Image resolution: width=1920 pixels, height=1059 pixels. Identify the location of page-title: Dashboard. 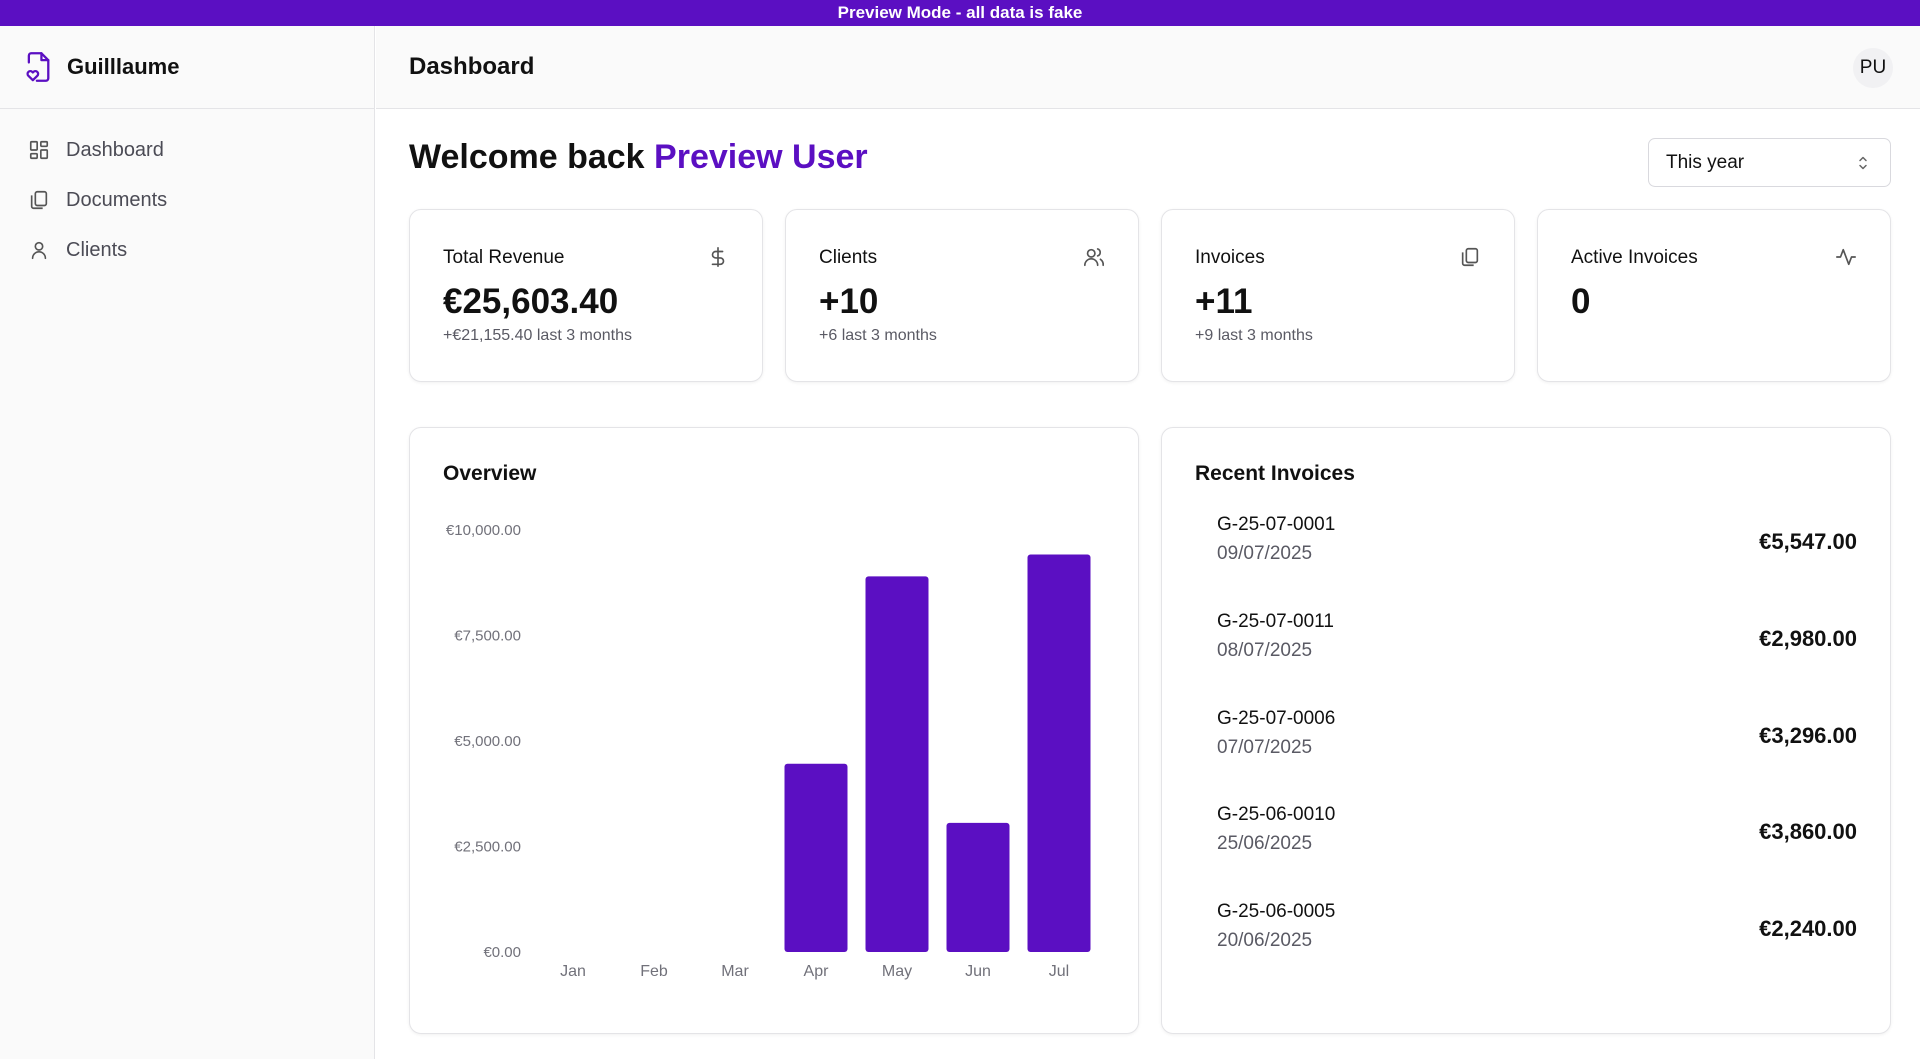
(472, 66).